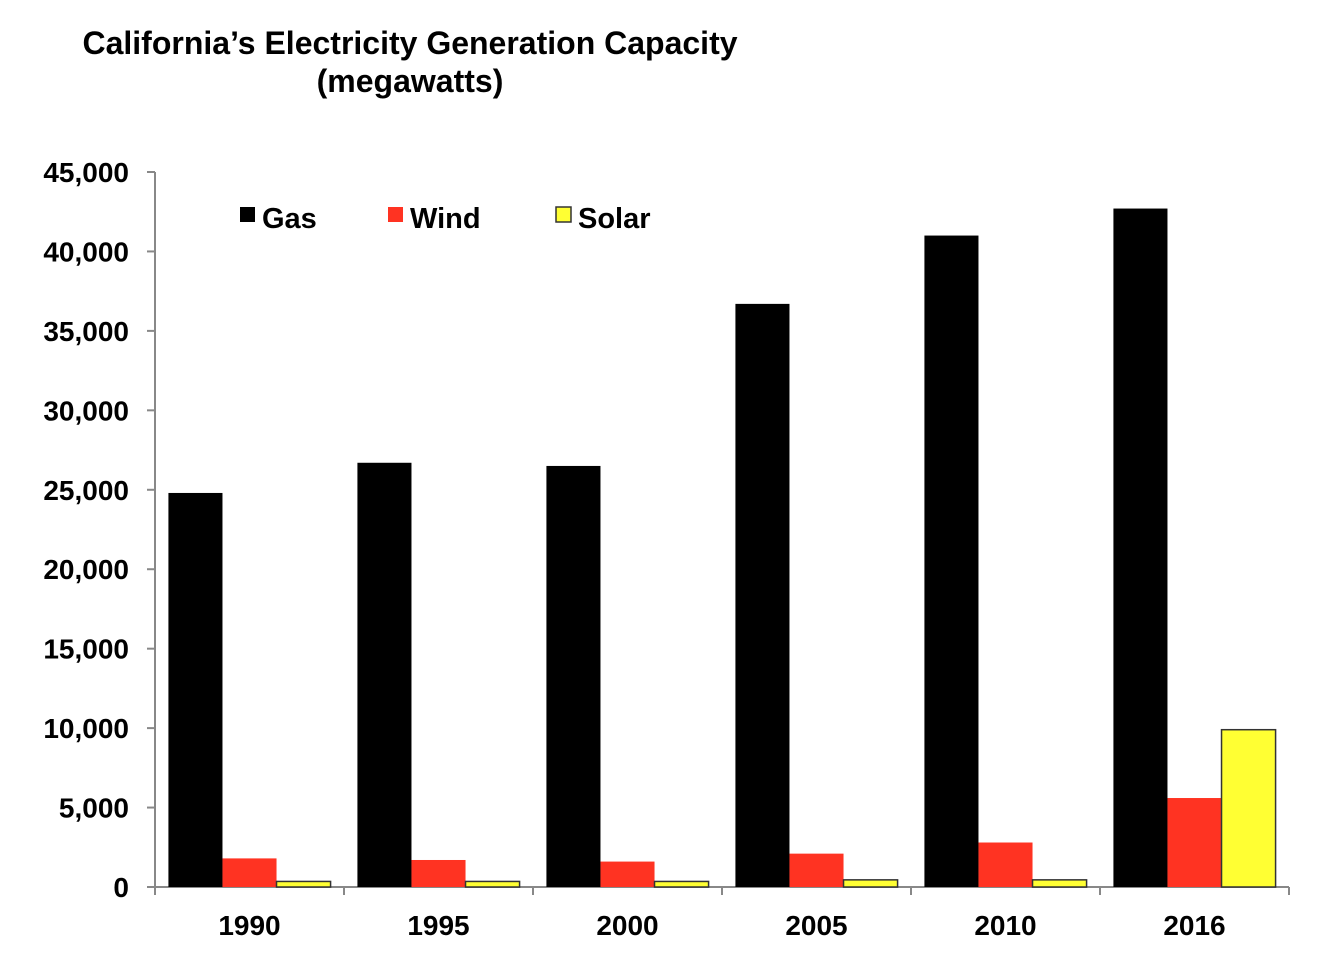 Image resolution: width=1320 pixels, height=977 pixels. What do you see at coordinates (395, 214) in the screenshot?
I see `legend-swatch-wind` at bounding box center [395, 214].